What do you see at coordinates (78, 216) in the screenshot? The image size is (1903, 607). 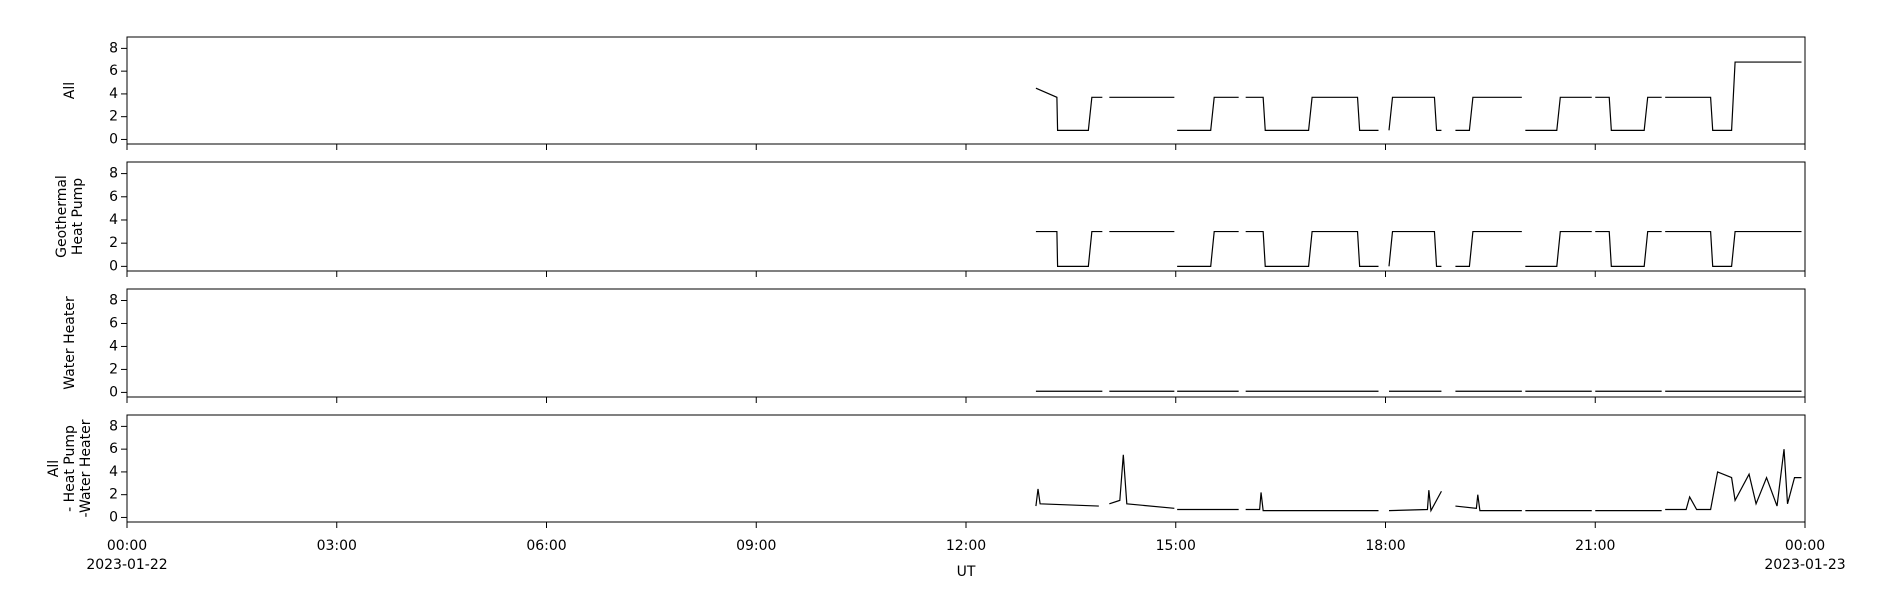 I see `y-axis-label: Heat Pump` at bounding box center [78, 216].